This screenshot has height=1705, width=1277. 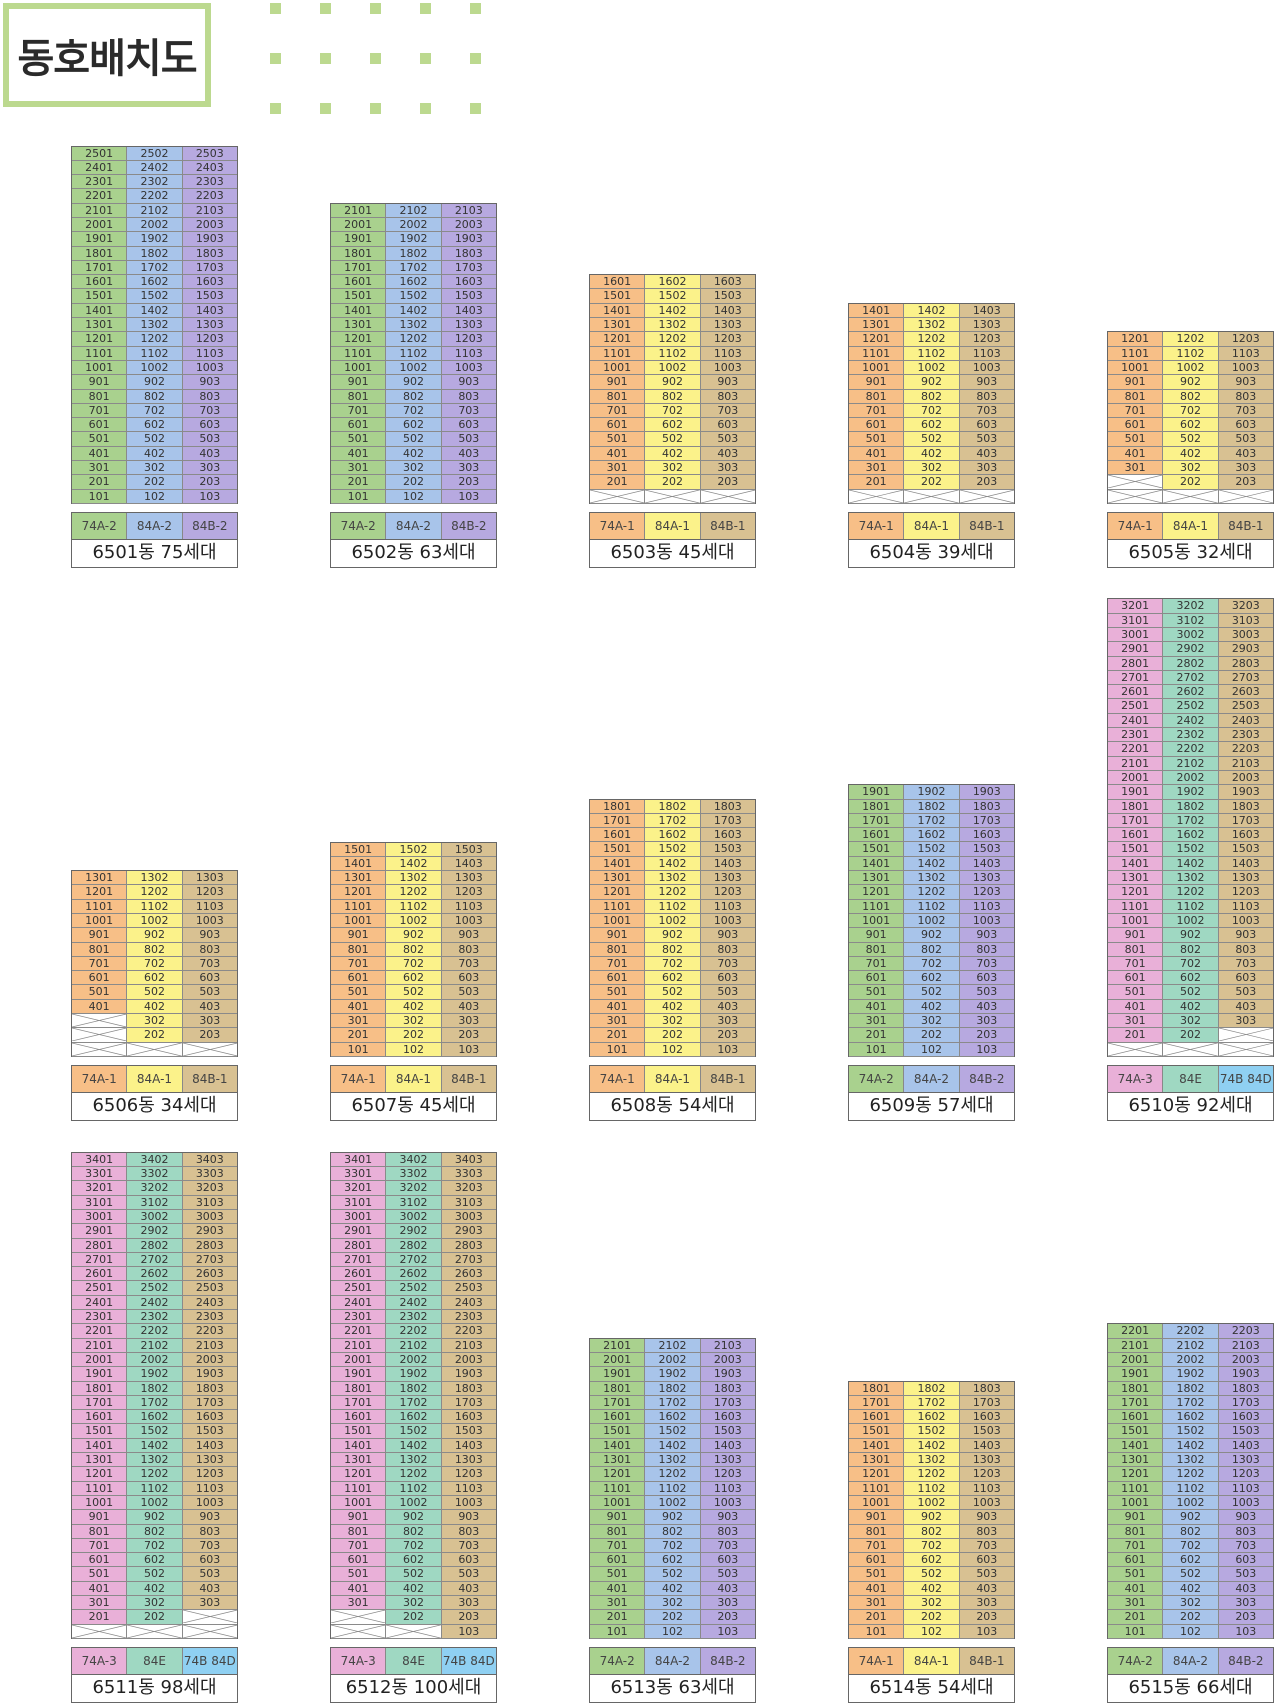 What do you see at coordinates (154, 935) in the screenshot?
I see `floor-row: 901 902 903` at bounding box center [154, 935].